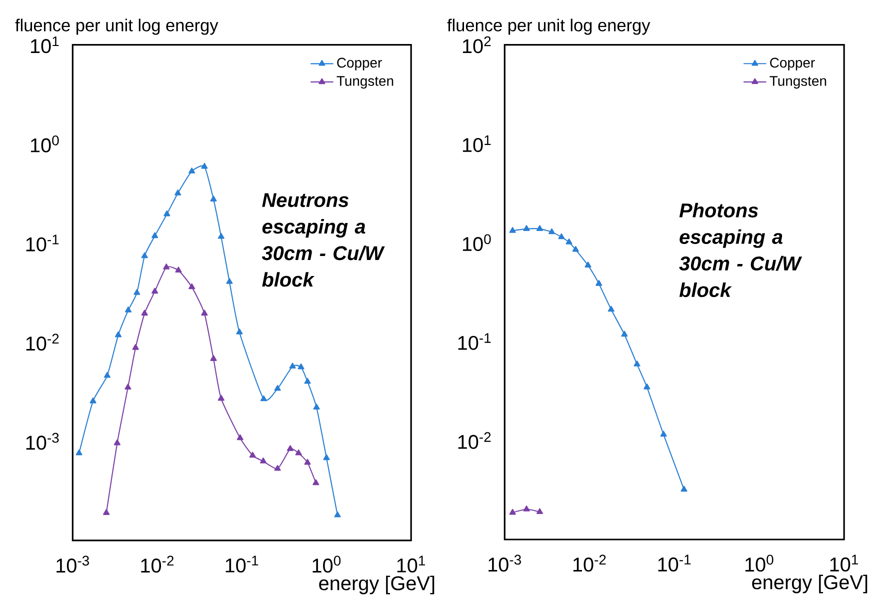 The height and width of the screenshot is (616, 873). Describe the element at coordinates (476, 45) in the screenshot. I see `y-tick-label: 10$^{2}$` at that location.